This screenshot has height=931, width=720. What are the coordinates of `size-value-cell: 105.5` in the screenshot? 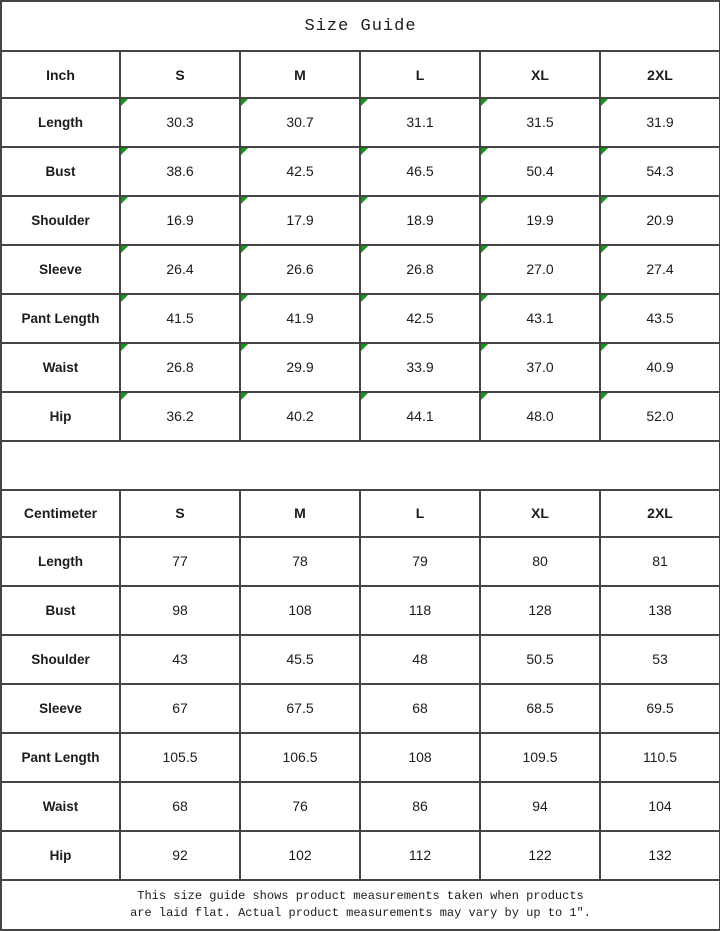 It's located at (180, 757).